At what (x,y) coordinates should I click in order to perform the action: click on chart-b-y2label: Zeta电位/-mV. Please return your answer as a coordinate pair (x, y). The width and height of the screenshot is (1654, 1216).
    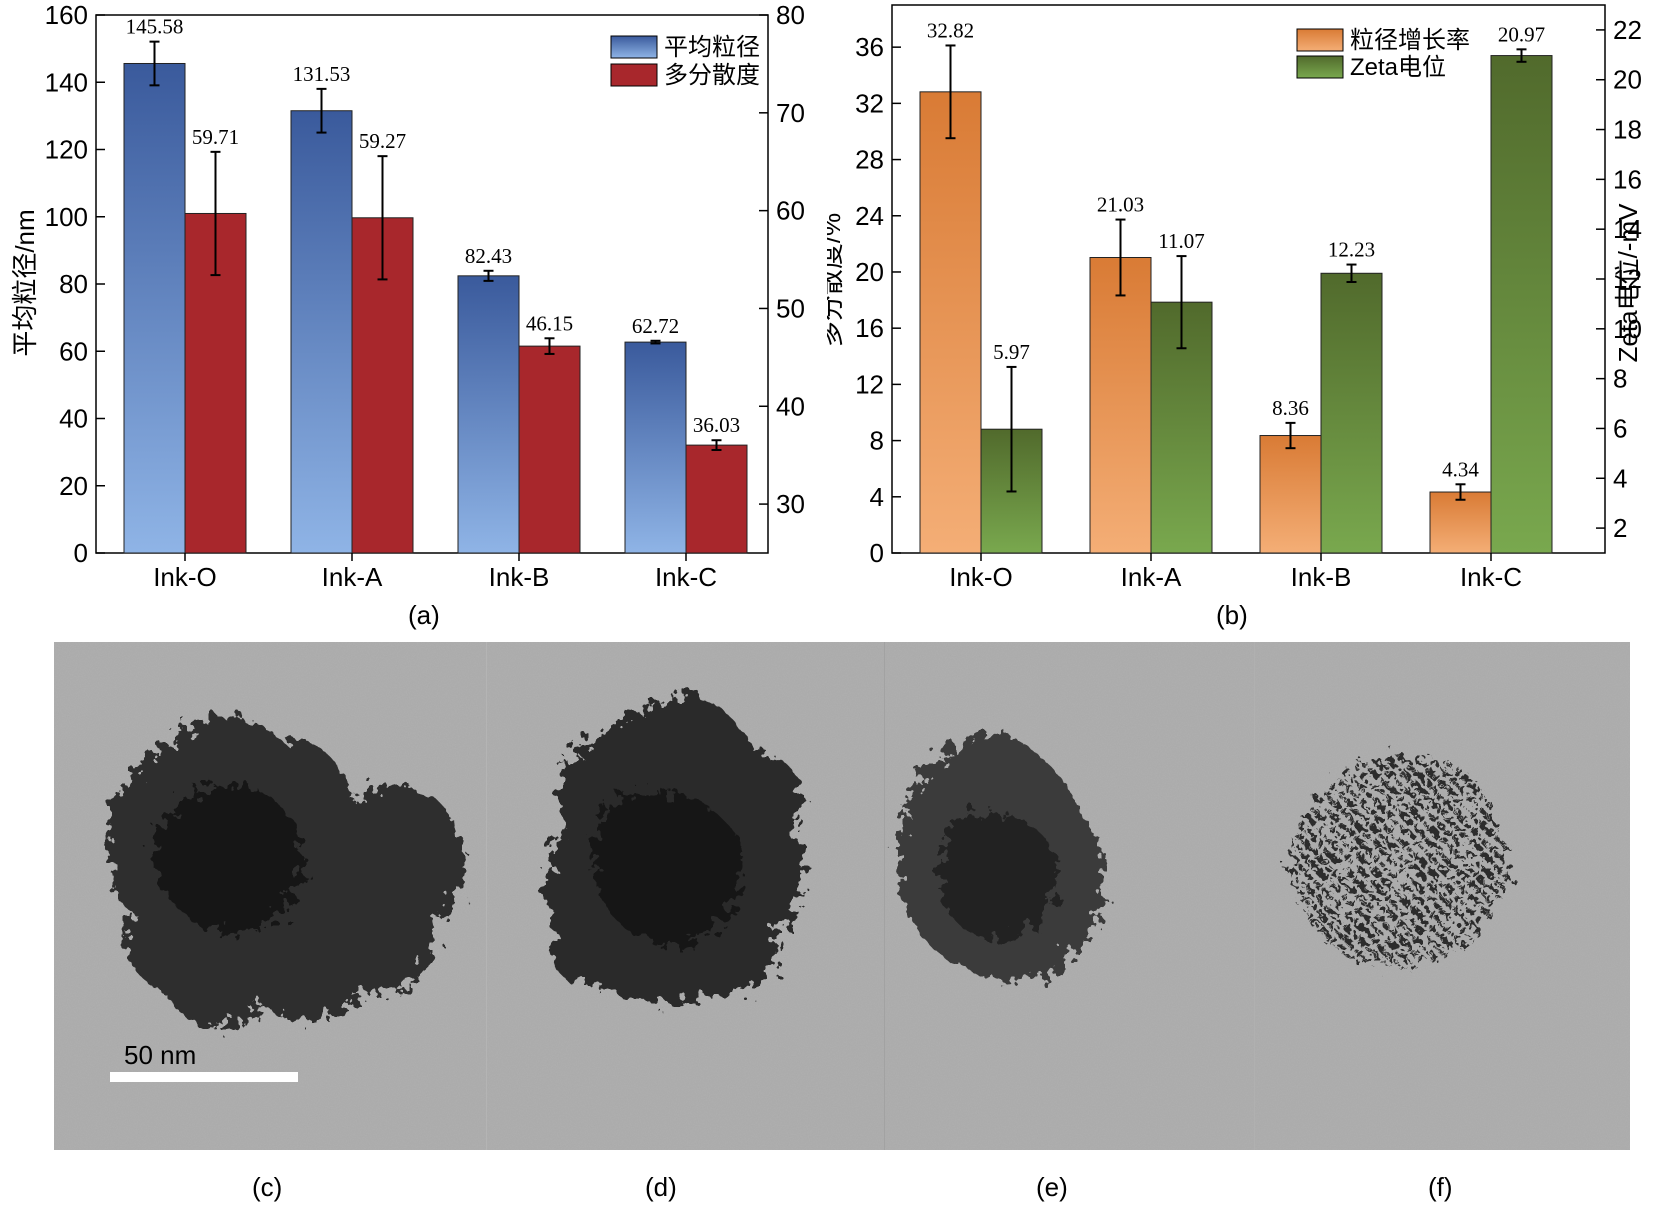
    Looking at the image, I should click on (1628, 283).